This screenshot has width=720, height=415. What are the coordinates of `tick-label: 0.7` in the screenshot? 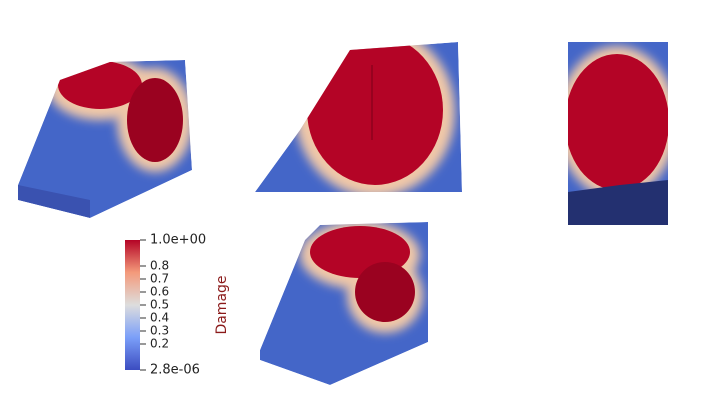 It's located at (159, 279).